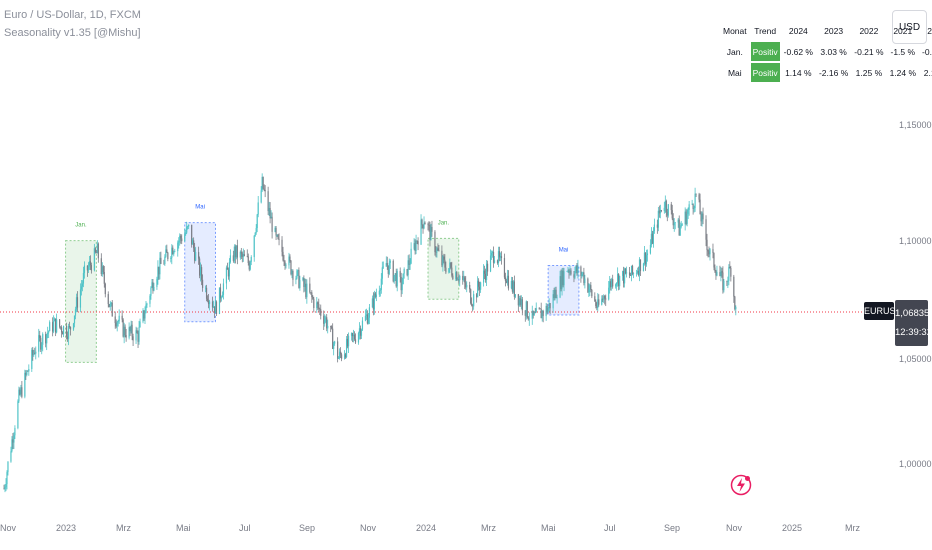 The image size is (932, 550). What do you see at coordinates (72, 33) in the screenshot?
I see `indicator-legend: Seasonality v1.35 [@Mishu]` at bounding box center [72, 33].